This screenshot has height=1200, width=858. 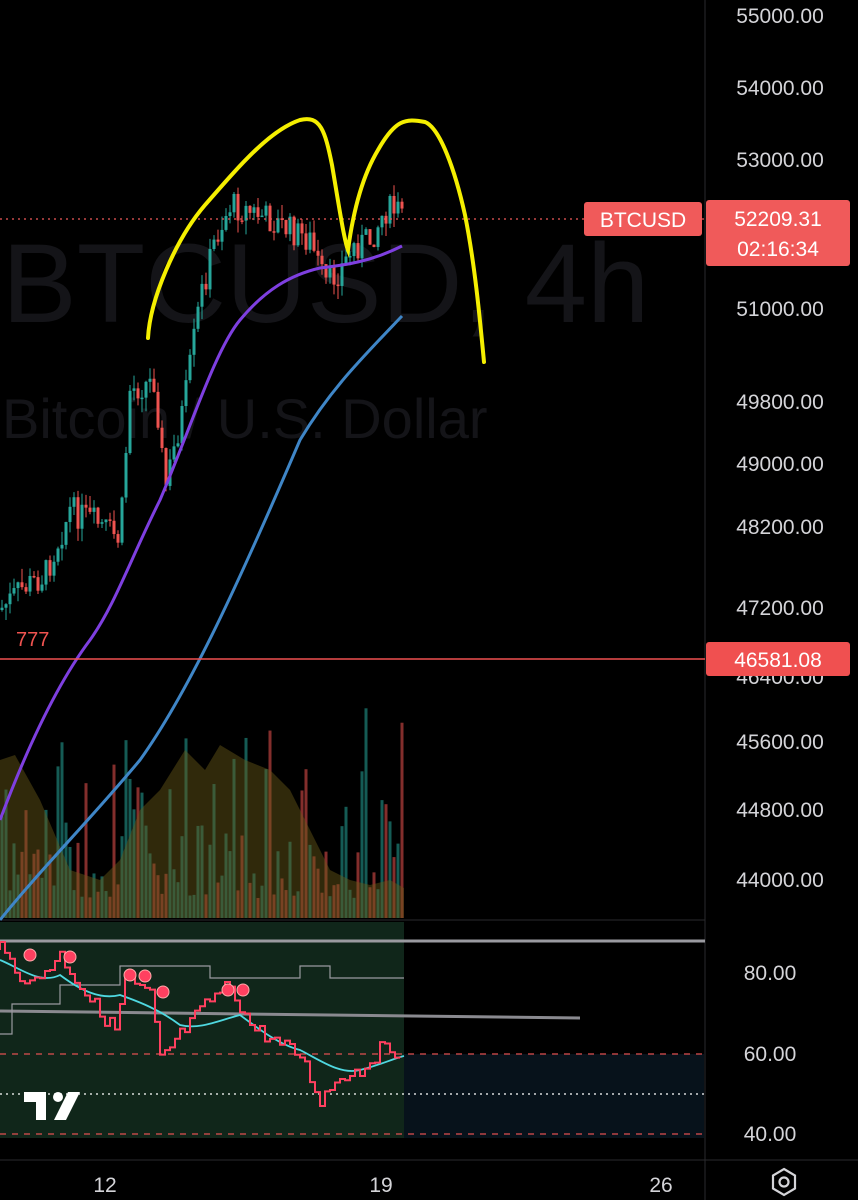 What do you see at coordinates (780, 88) in the screenshot?
I see `price-tick-label: 54000.00` at bounding box center [780, 88].